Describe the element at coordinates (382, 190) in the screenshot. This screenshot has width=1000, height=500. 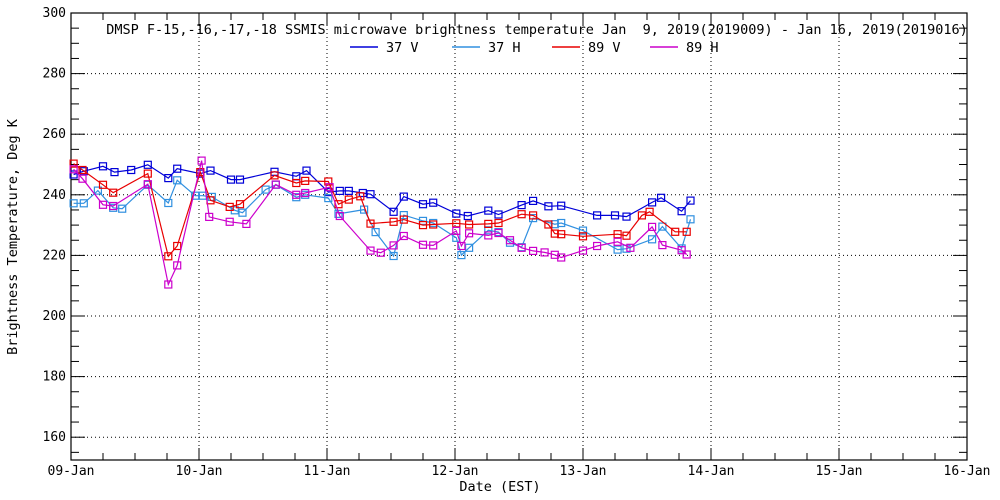
I see `series-37v-markers` at that location.